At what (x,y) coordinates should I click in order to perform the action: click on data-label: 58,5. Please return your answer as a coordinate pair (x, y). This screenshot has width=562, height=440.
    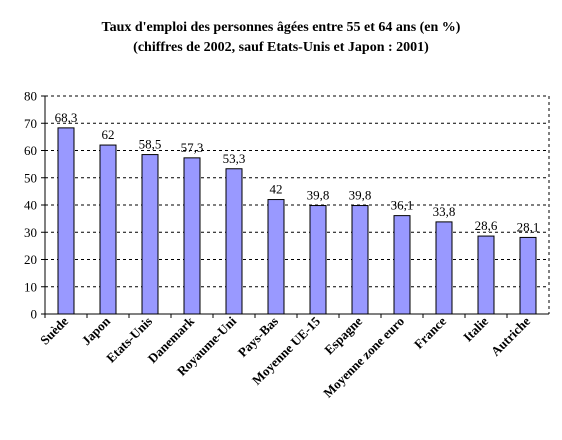
    Looking at the image, I should click on (150, 144).